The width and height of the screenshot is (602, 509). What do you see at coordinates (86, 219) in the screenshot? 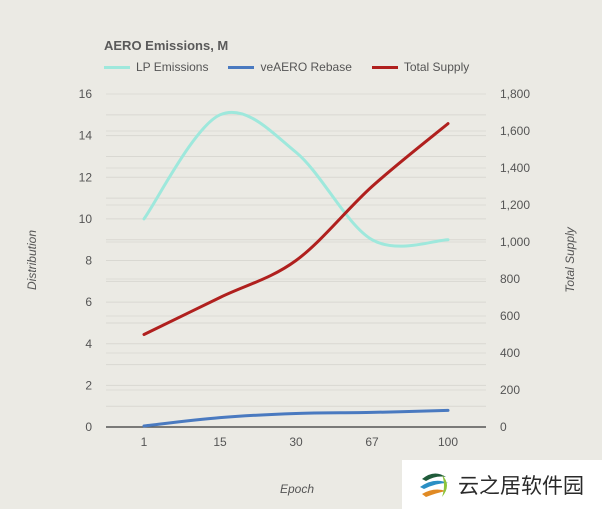
I see `y-tick-label: 10` at bounding box center [86, 219].